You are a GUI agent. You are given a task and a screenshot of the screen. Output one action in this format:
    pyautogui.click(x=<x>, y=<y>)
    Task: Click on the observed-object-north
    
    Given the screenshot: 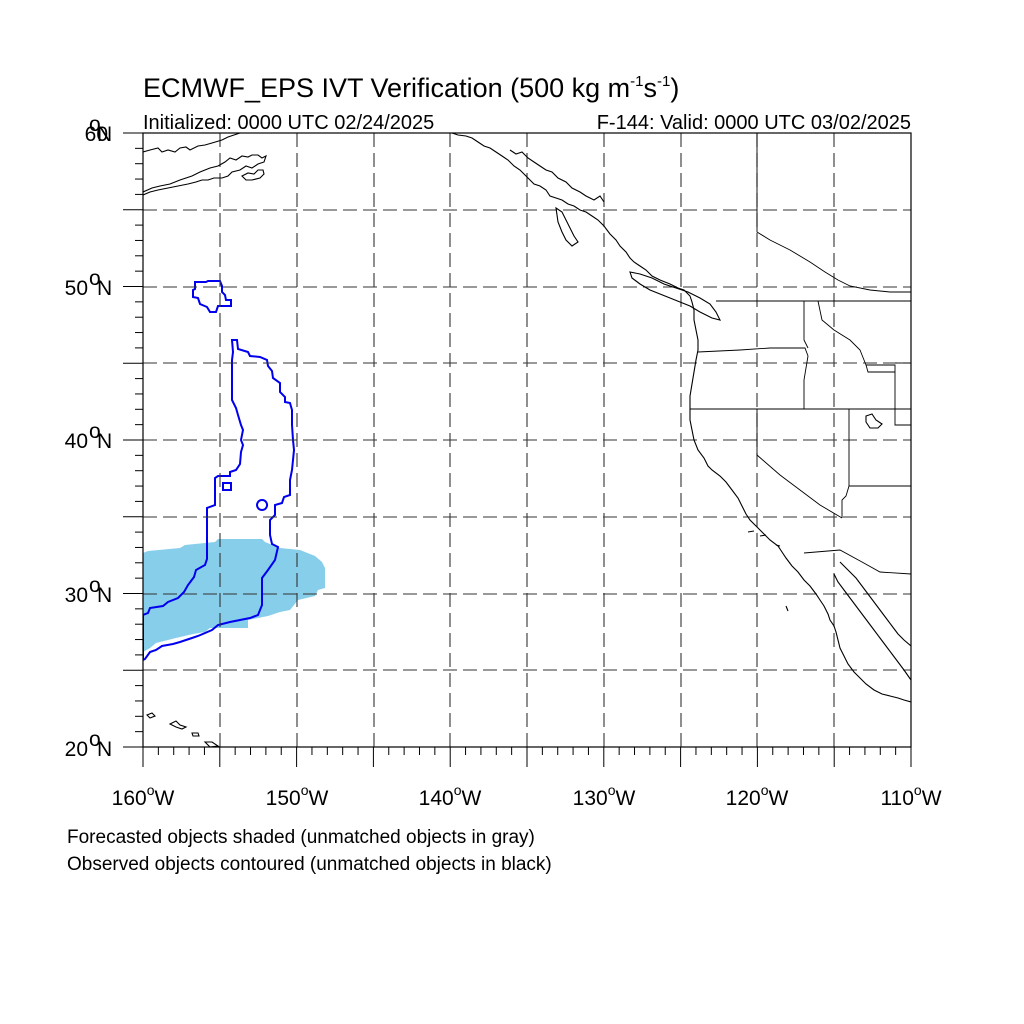 What is the action you would take?
    pyautogui.click(x=212, y=296)
    